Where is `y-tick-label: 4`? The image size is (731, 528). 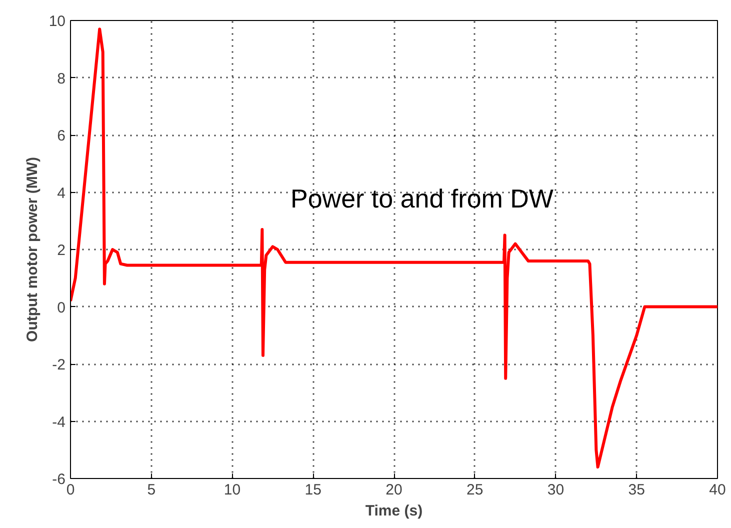 y-tick-label: 4 is located at coordinates (61, 193).